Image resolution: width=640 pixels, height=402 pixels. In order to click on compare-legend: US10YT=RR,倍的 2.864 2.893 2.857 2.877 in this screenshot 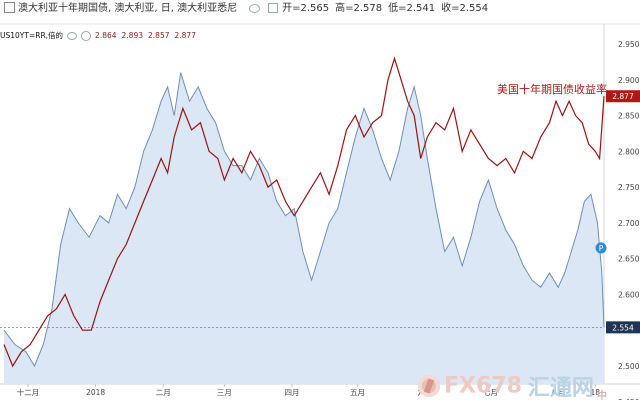, I will do `click(100, 36)`.